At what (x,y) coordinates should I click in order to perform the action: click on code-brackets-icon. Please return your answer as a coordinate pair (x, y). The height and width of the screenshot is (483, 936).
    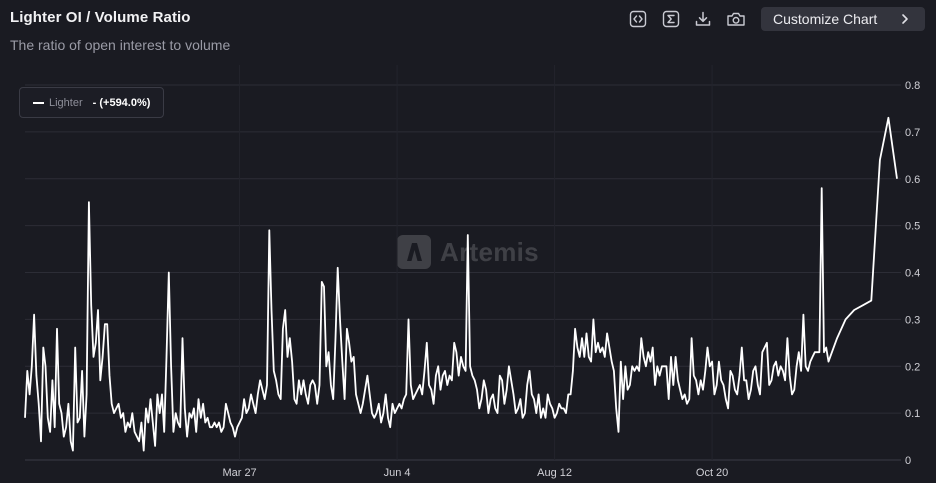
    Looking at the image, I should click on (638, 19).